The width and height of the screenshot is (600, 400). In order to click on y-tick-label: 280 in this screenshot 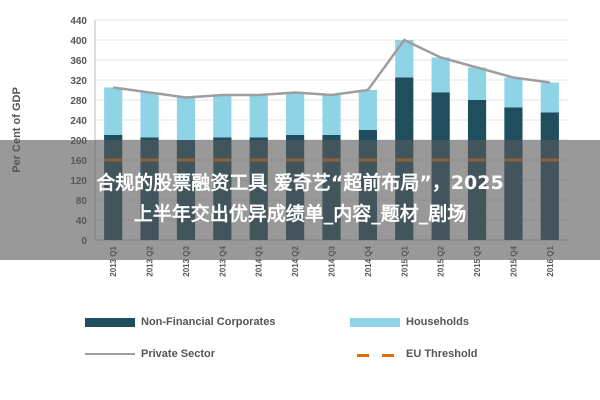, I will do `click(78, 101)`.